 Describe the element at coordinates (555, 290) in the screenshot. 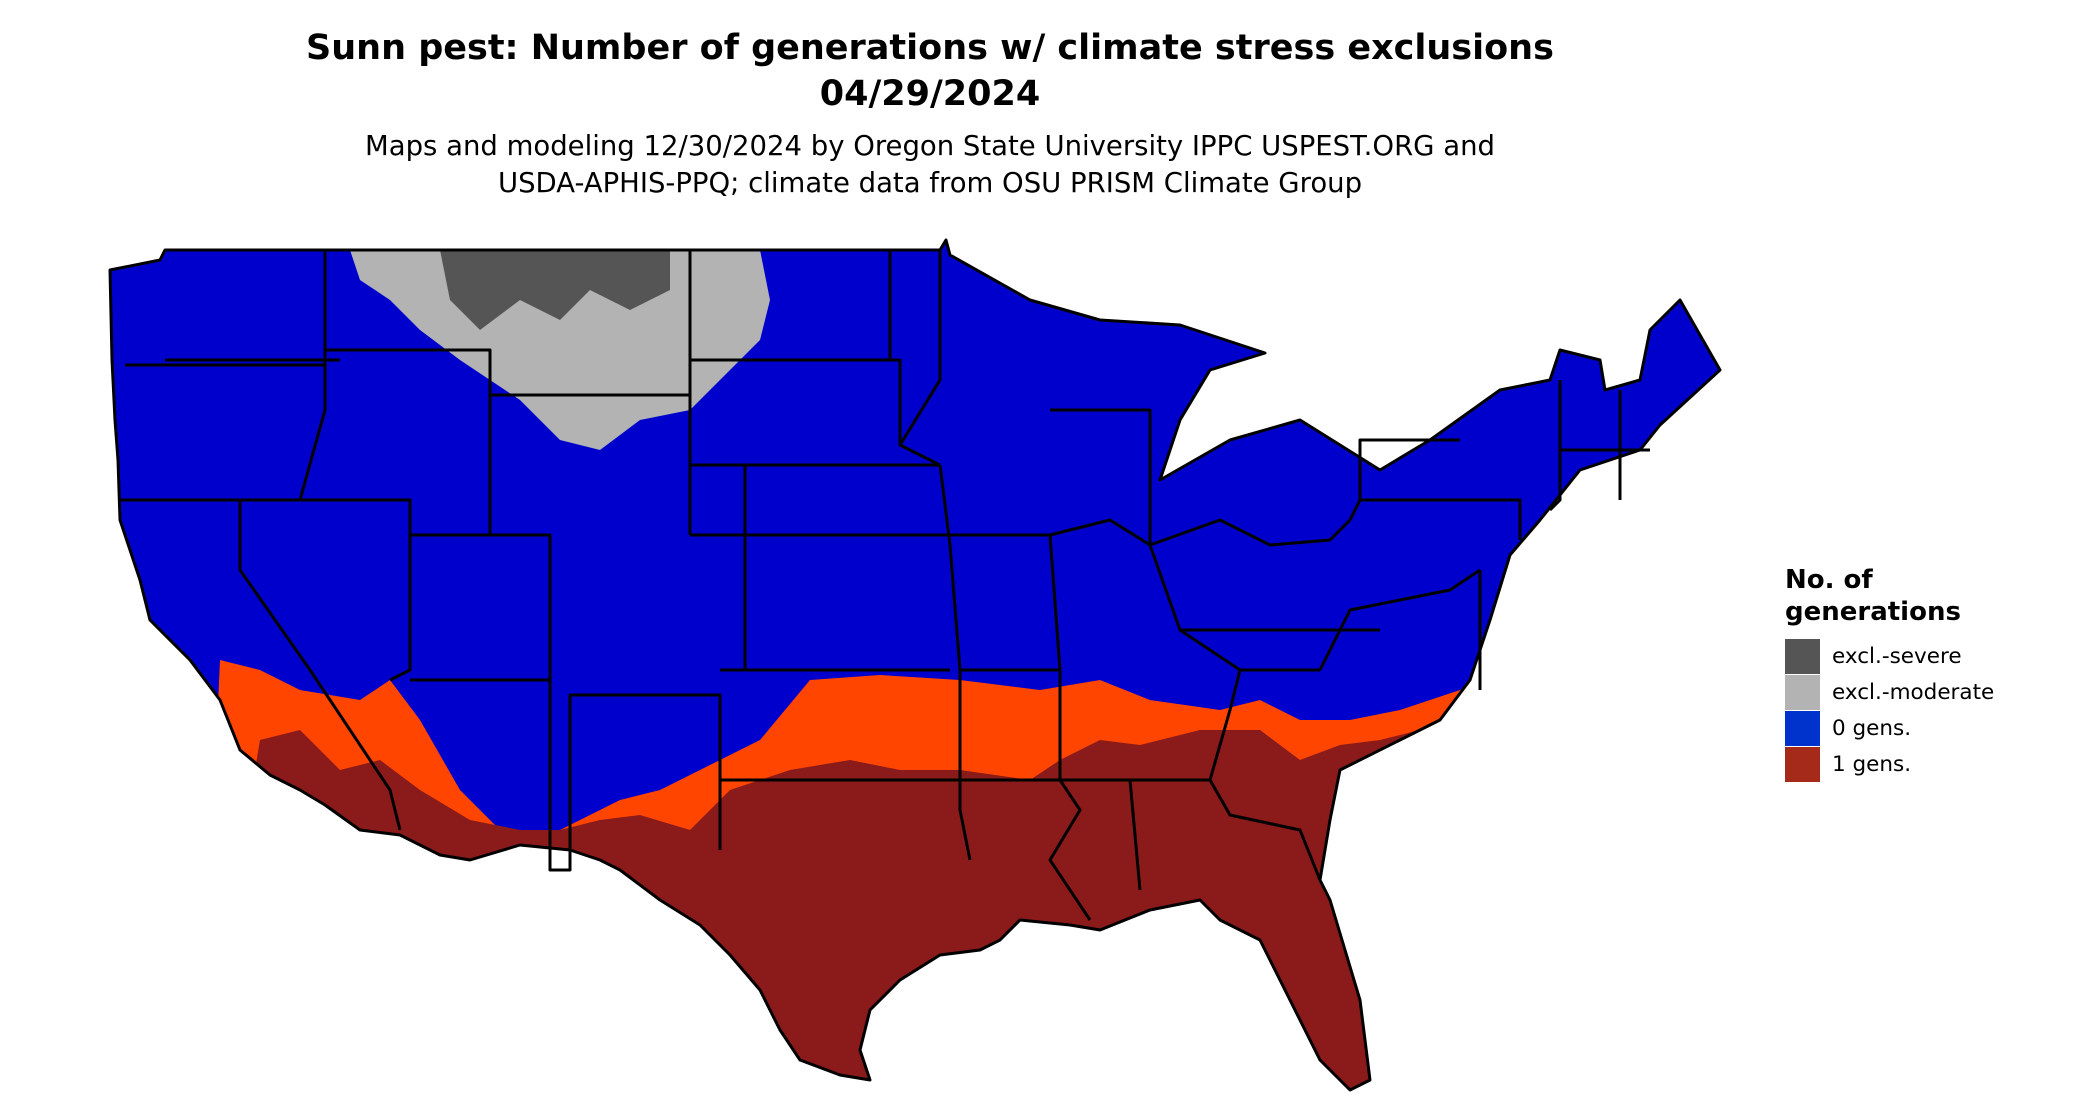

I see `excl-severe-zone` at that location.